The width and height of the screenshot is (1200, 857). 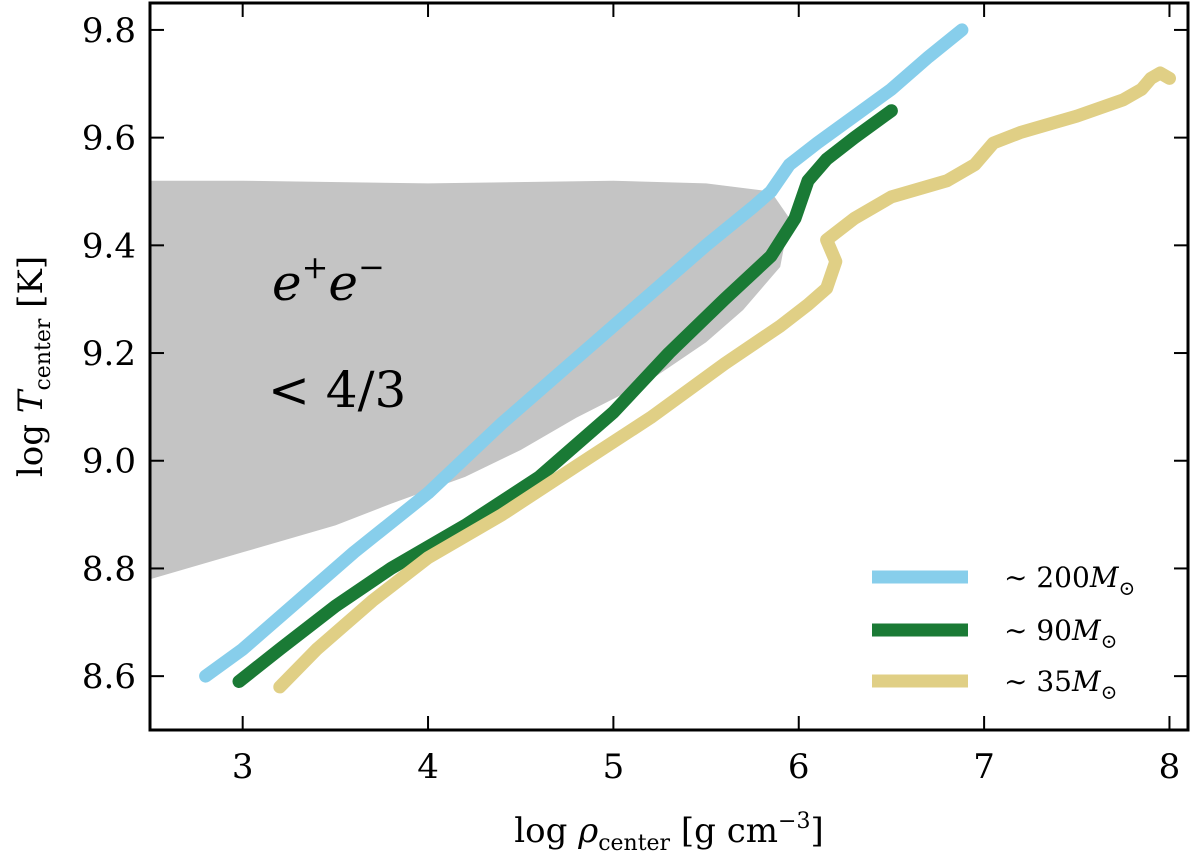 I want to click on x-tick-label: 5, so click(x=614, y=767).